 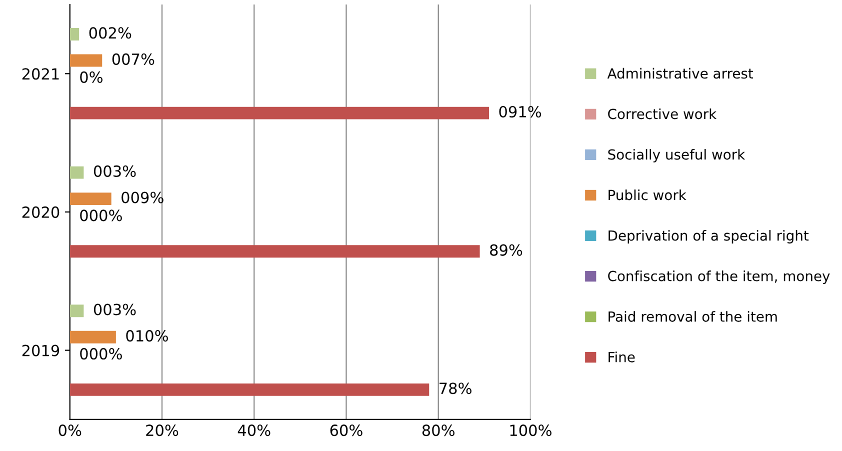 What do you see at coordinates (346, 430) in the screenshot?
I see `x-tick-label: 60%` at bounding box center [346, 430].